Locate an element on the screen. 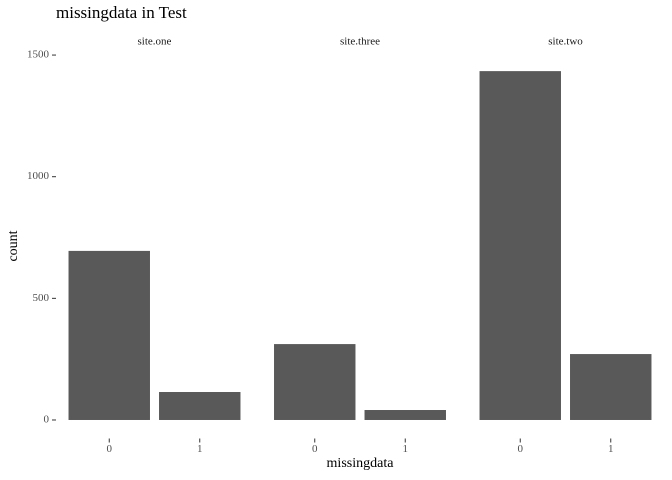 The width and height of the screenshot is (672, 480). y-axis-label: count is located at coordinates (13, 245).